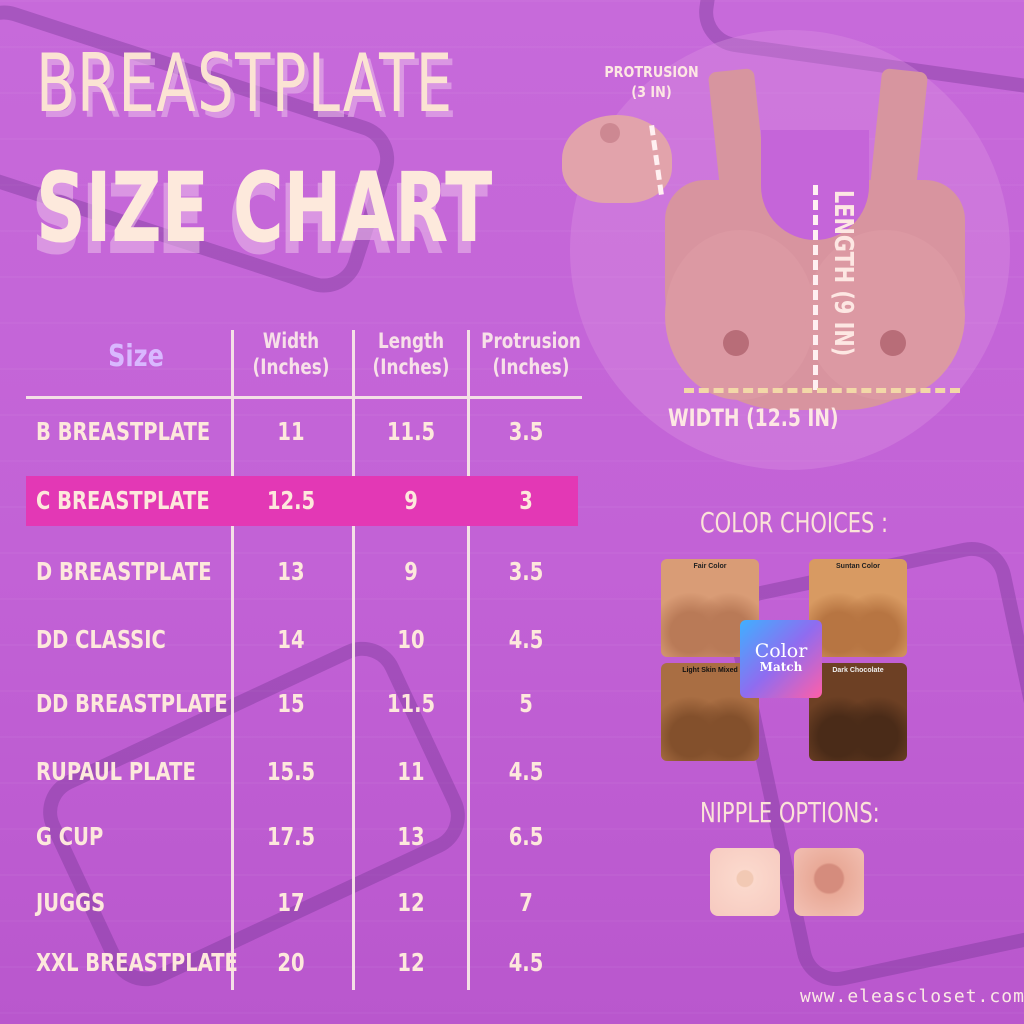  Describe the element at coordinates (790, 812) in the screenshot. I see `nipple-options-heading: NIPPLE OPTIONS:` at that location.